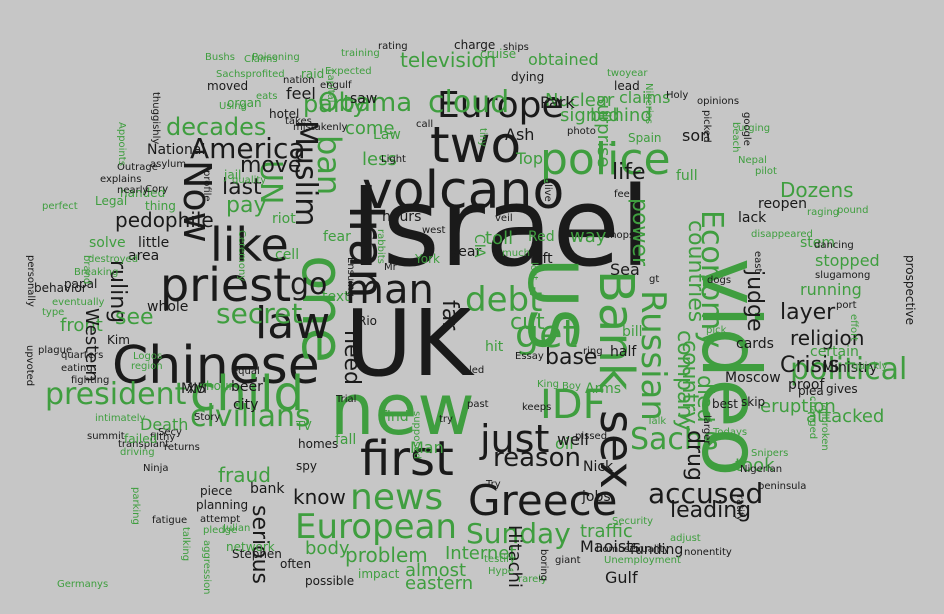  I want to click on cloud-word: Bushs, so click(220, 57).